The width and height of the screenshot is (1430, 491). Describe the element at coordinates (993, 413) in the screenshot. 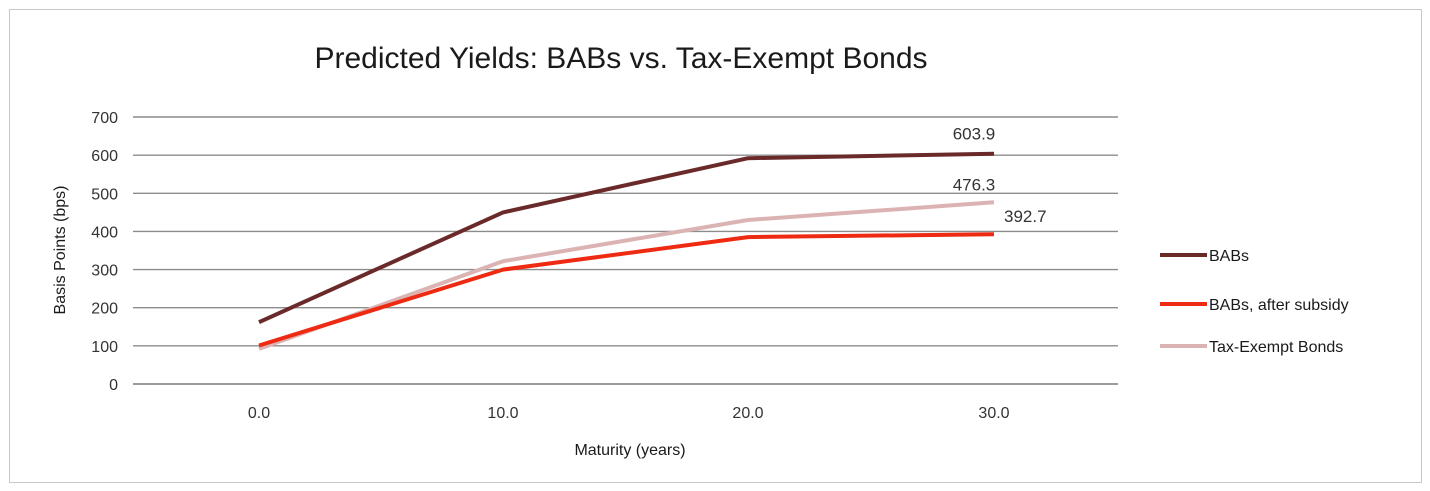

I see `x-tick-label: 30.0` at that location.